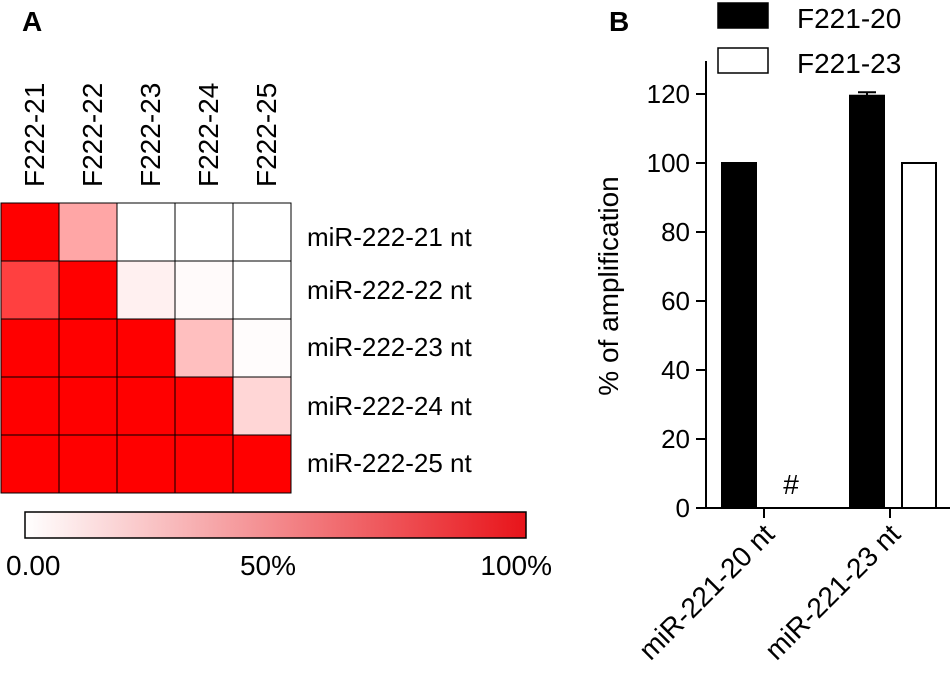  Describe the element at coordinates (675, 370) in the screenshot. I see `y-tick-label: 40` at that location.